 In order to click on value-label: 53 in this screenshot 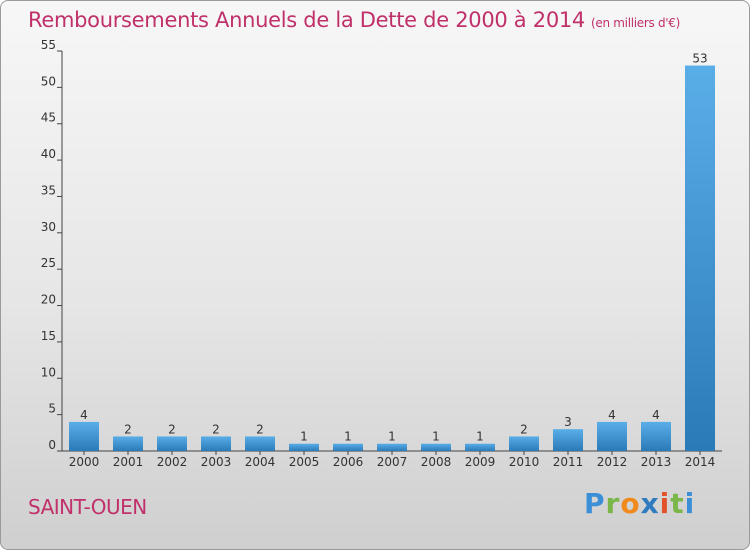, I will do `click(699, 59)`.